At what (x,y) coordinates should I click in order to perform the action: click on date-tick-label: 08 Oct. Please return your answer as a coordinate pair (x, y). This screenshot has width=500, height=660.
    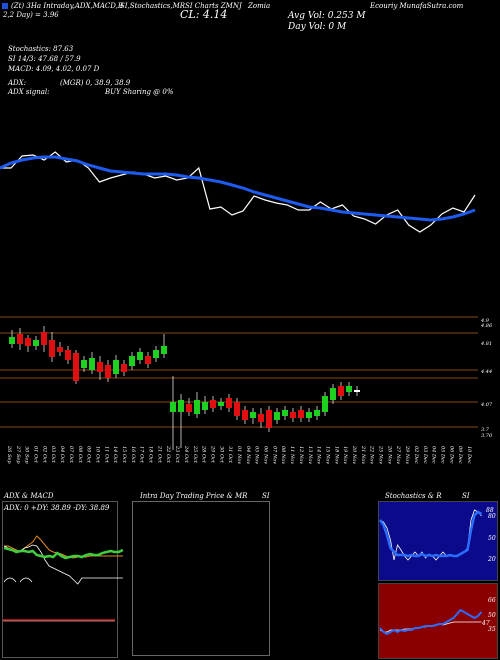
    Looking at the image, I should click on (80, 455).